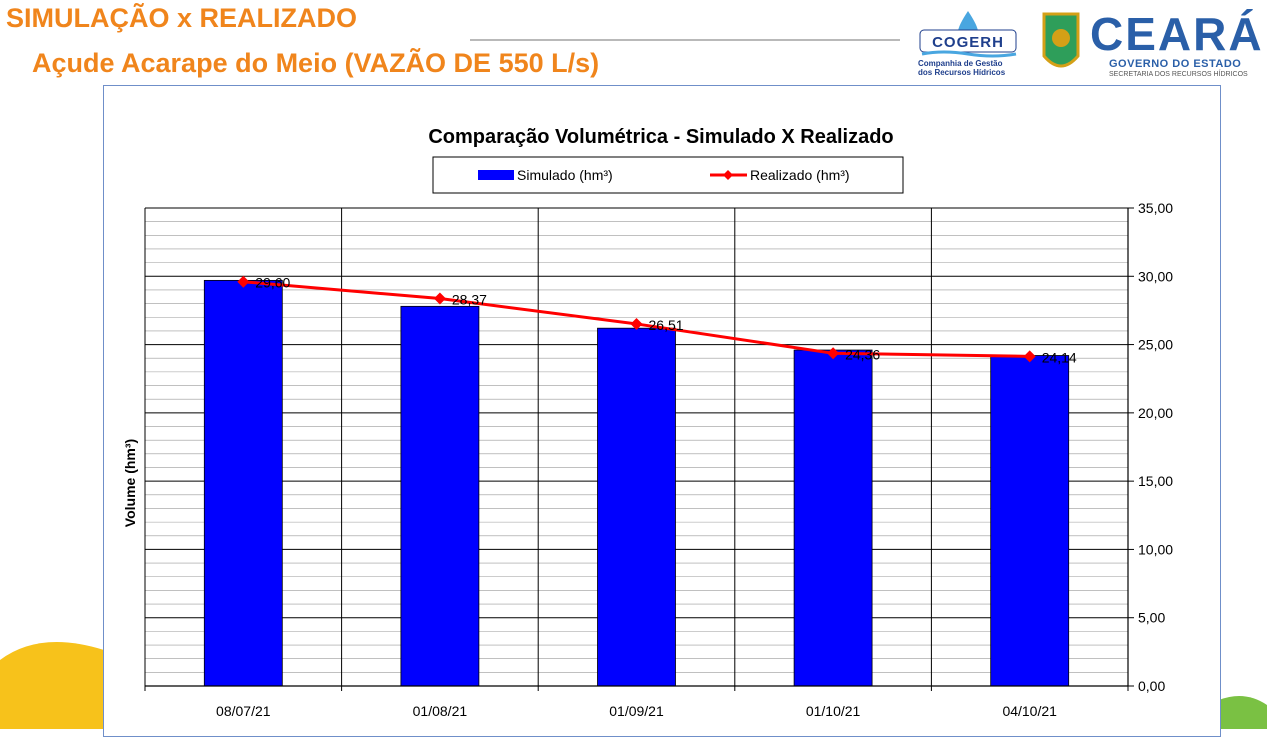  I want to click on y-tick-label: 10,00, so click(1155, 549).